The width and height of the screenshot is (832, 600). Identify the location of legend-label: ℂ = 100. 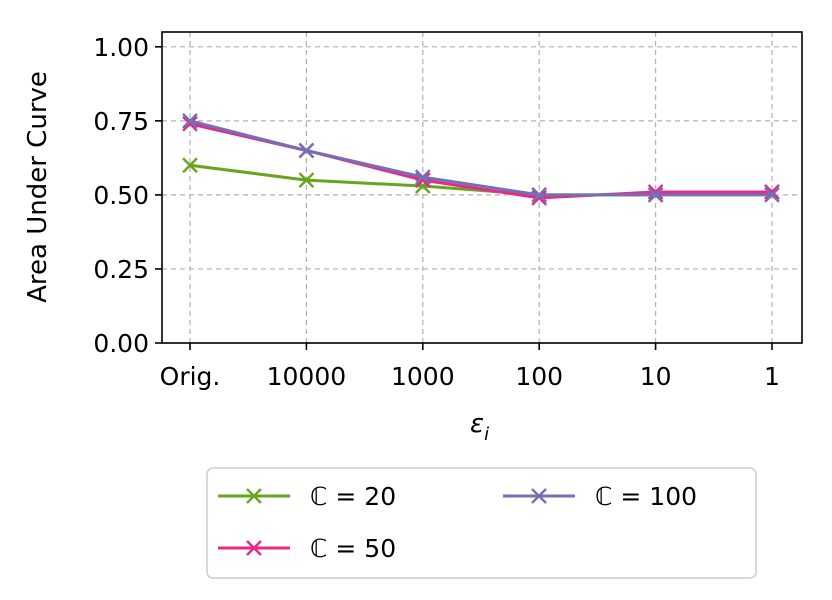
(646, 496).